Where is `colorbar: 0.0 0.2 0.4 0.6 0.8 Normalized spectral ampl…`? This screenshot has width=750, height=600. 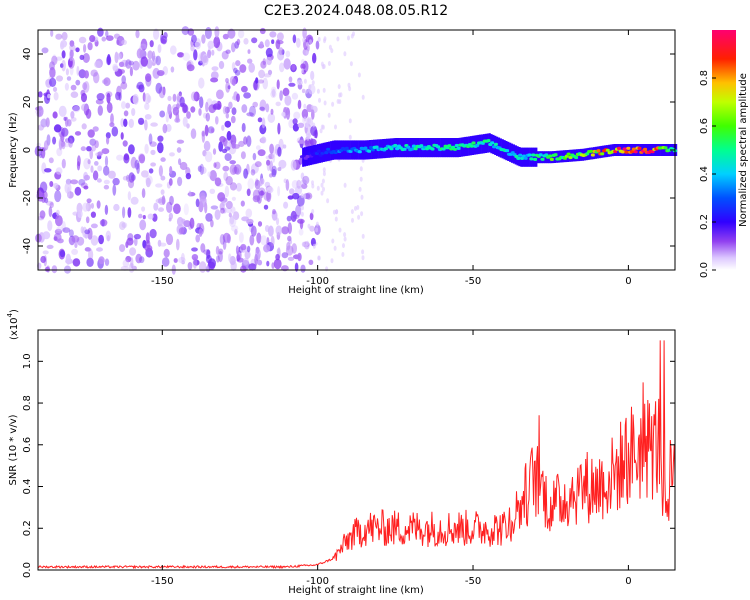 colorbar: 0.0 0.2 0.4 0.6 0.8 Normalized spectral ampl… is located at coordinates (724, 154).